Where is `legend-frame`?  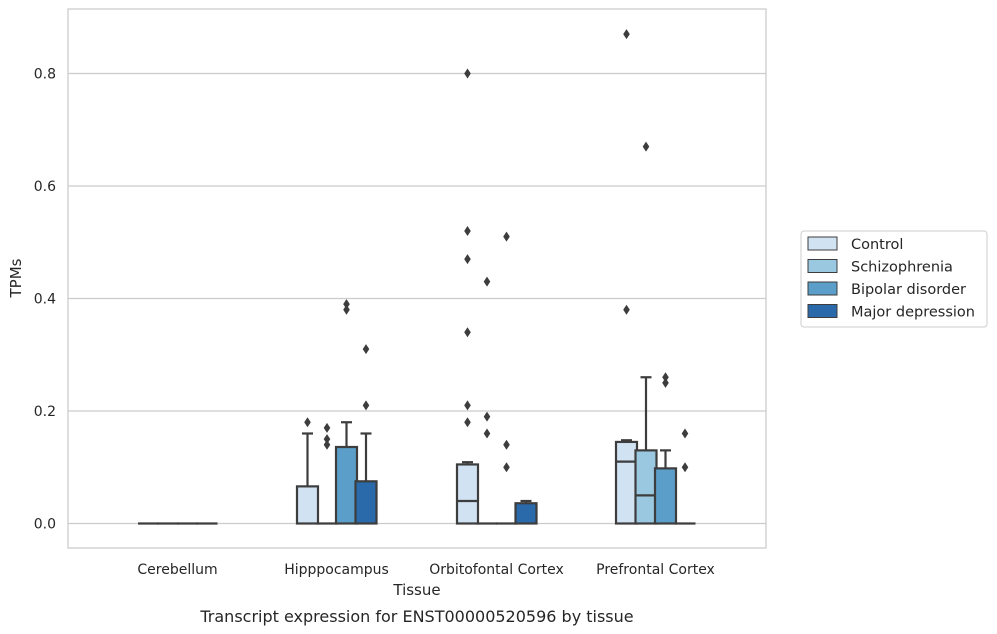
legend-frame is located at coordinates (894, 279).